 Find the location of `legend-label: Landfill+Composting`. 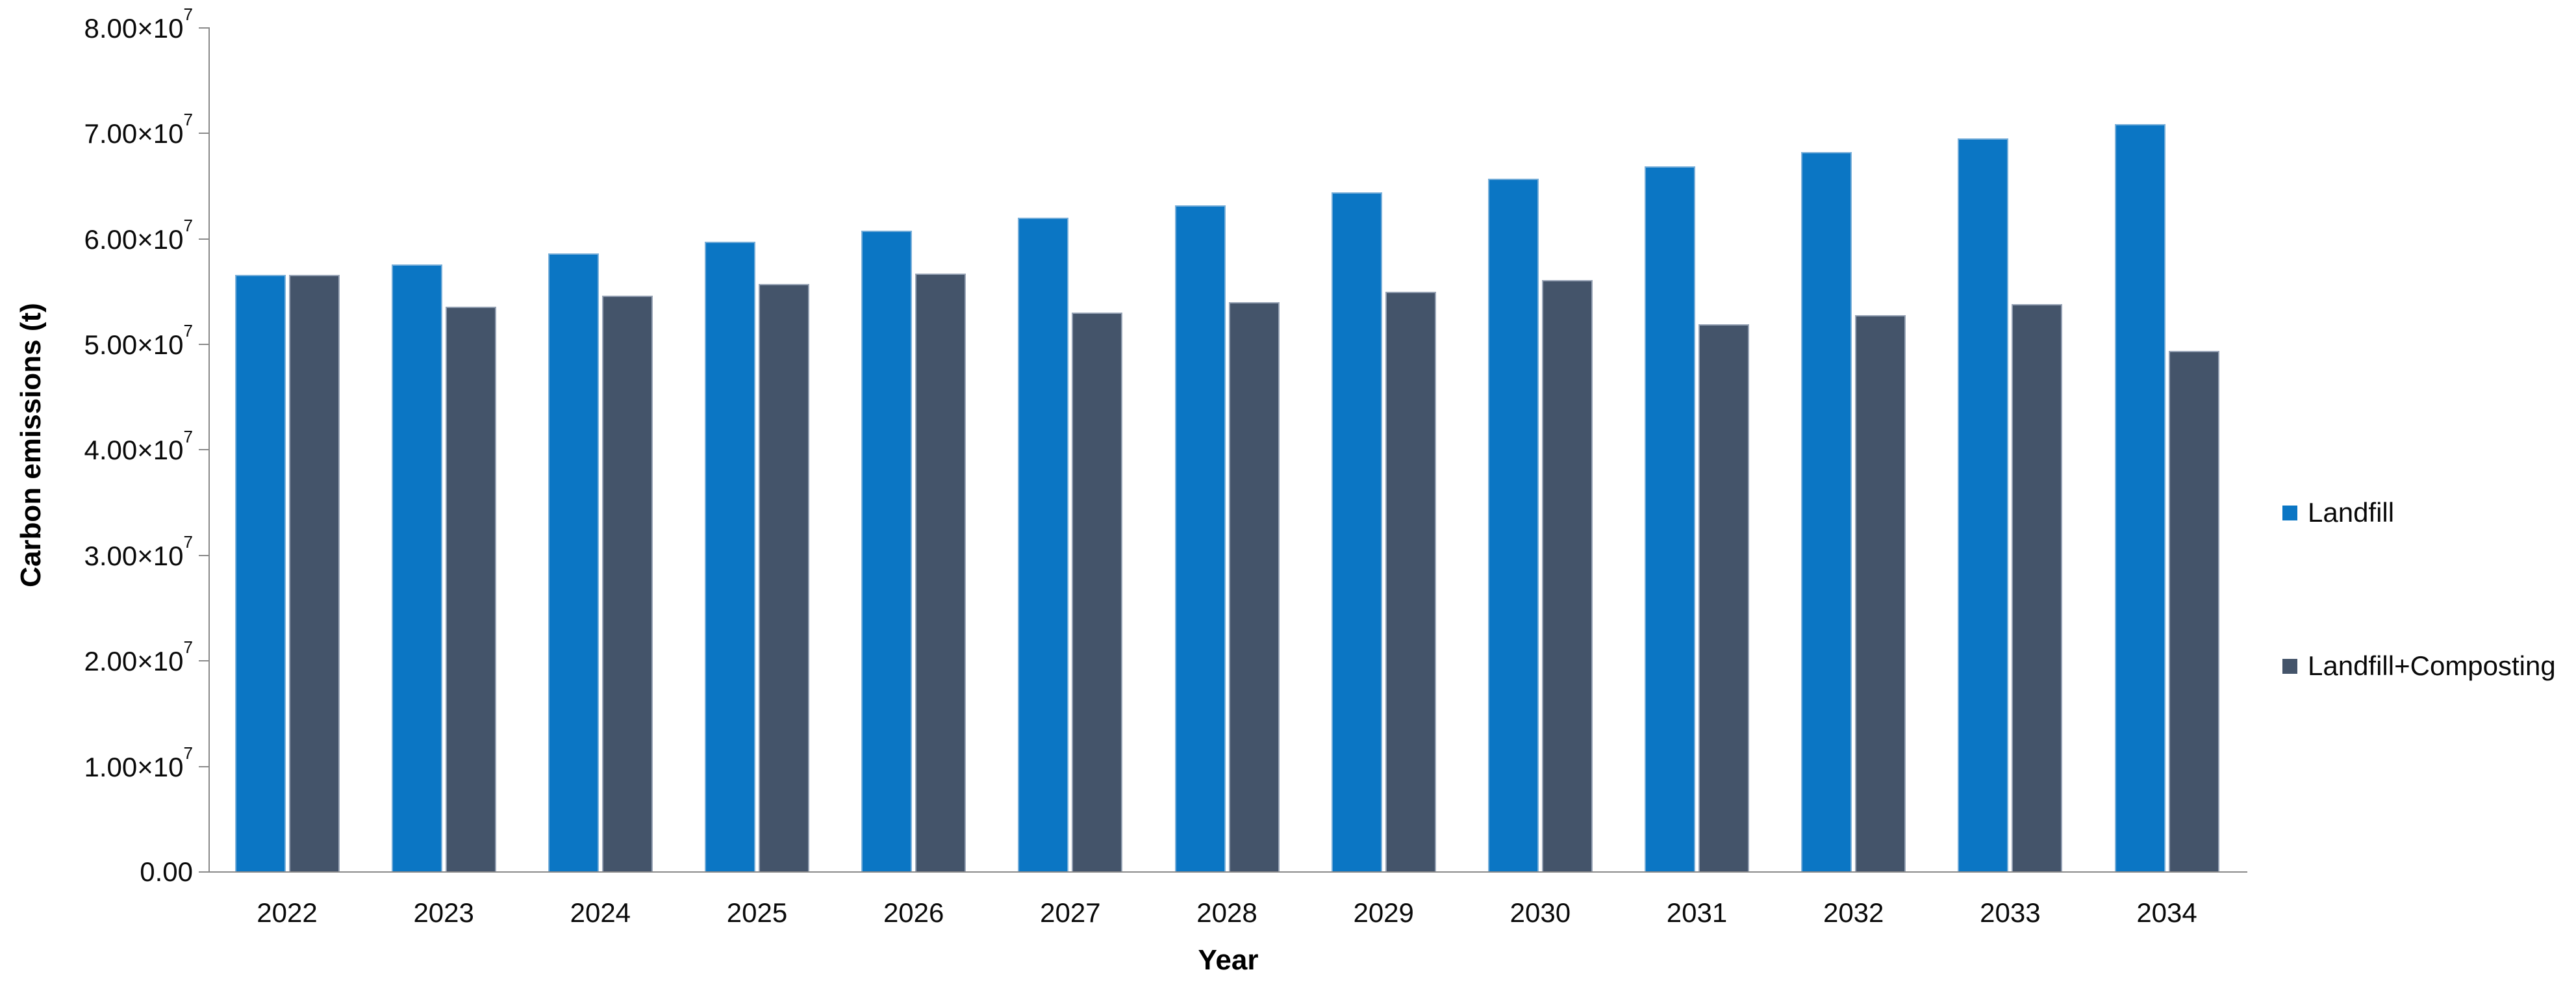

legend-label: Landfill+Composting is located at coordinates (2432, 665).